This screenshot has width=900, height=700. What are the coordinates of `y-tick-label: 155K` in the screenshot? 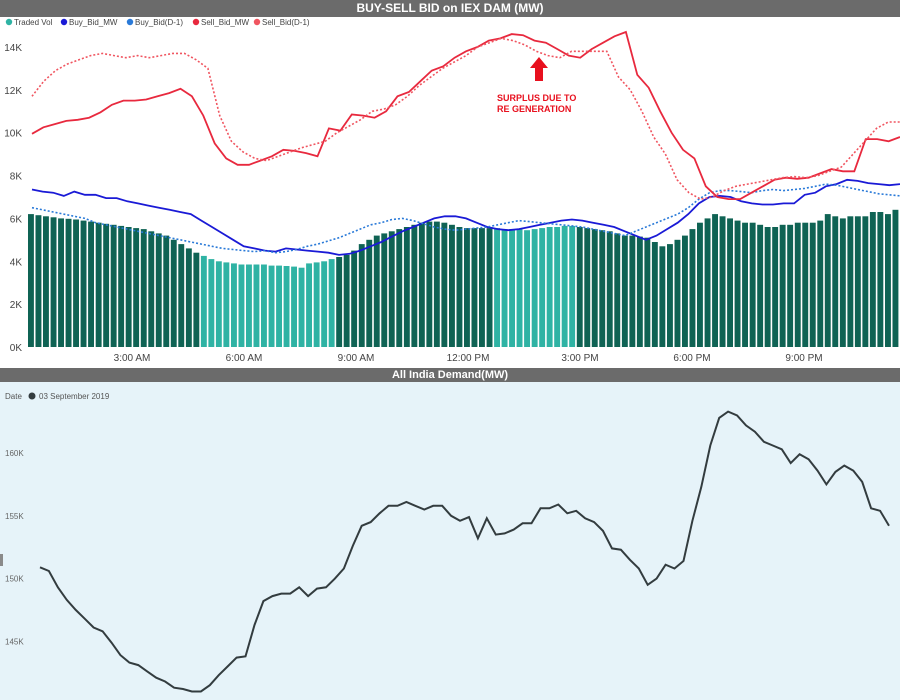 It's located at (14, 516).